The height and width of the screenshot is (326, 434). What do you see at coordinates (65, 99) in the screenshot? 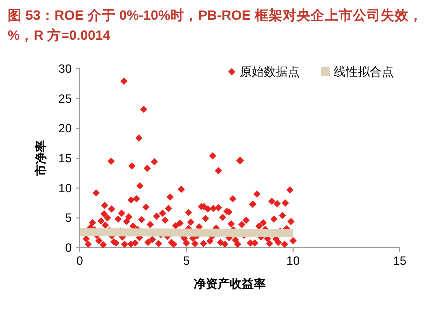
I see `y-tick-label: 25` at bounding box center [65, 99].